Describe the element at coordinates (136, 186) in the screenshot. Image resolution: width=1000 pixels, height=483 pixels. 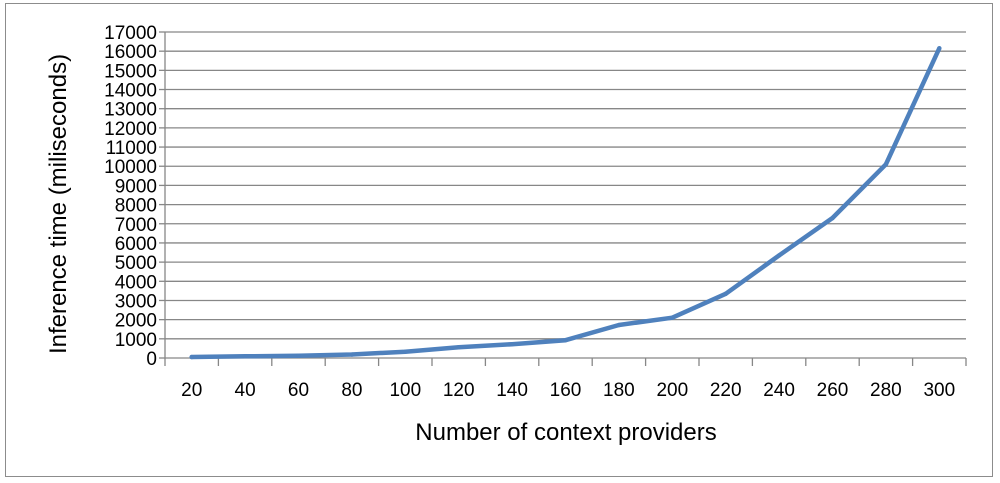
I see `y-tick-label: 9000` at that location.